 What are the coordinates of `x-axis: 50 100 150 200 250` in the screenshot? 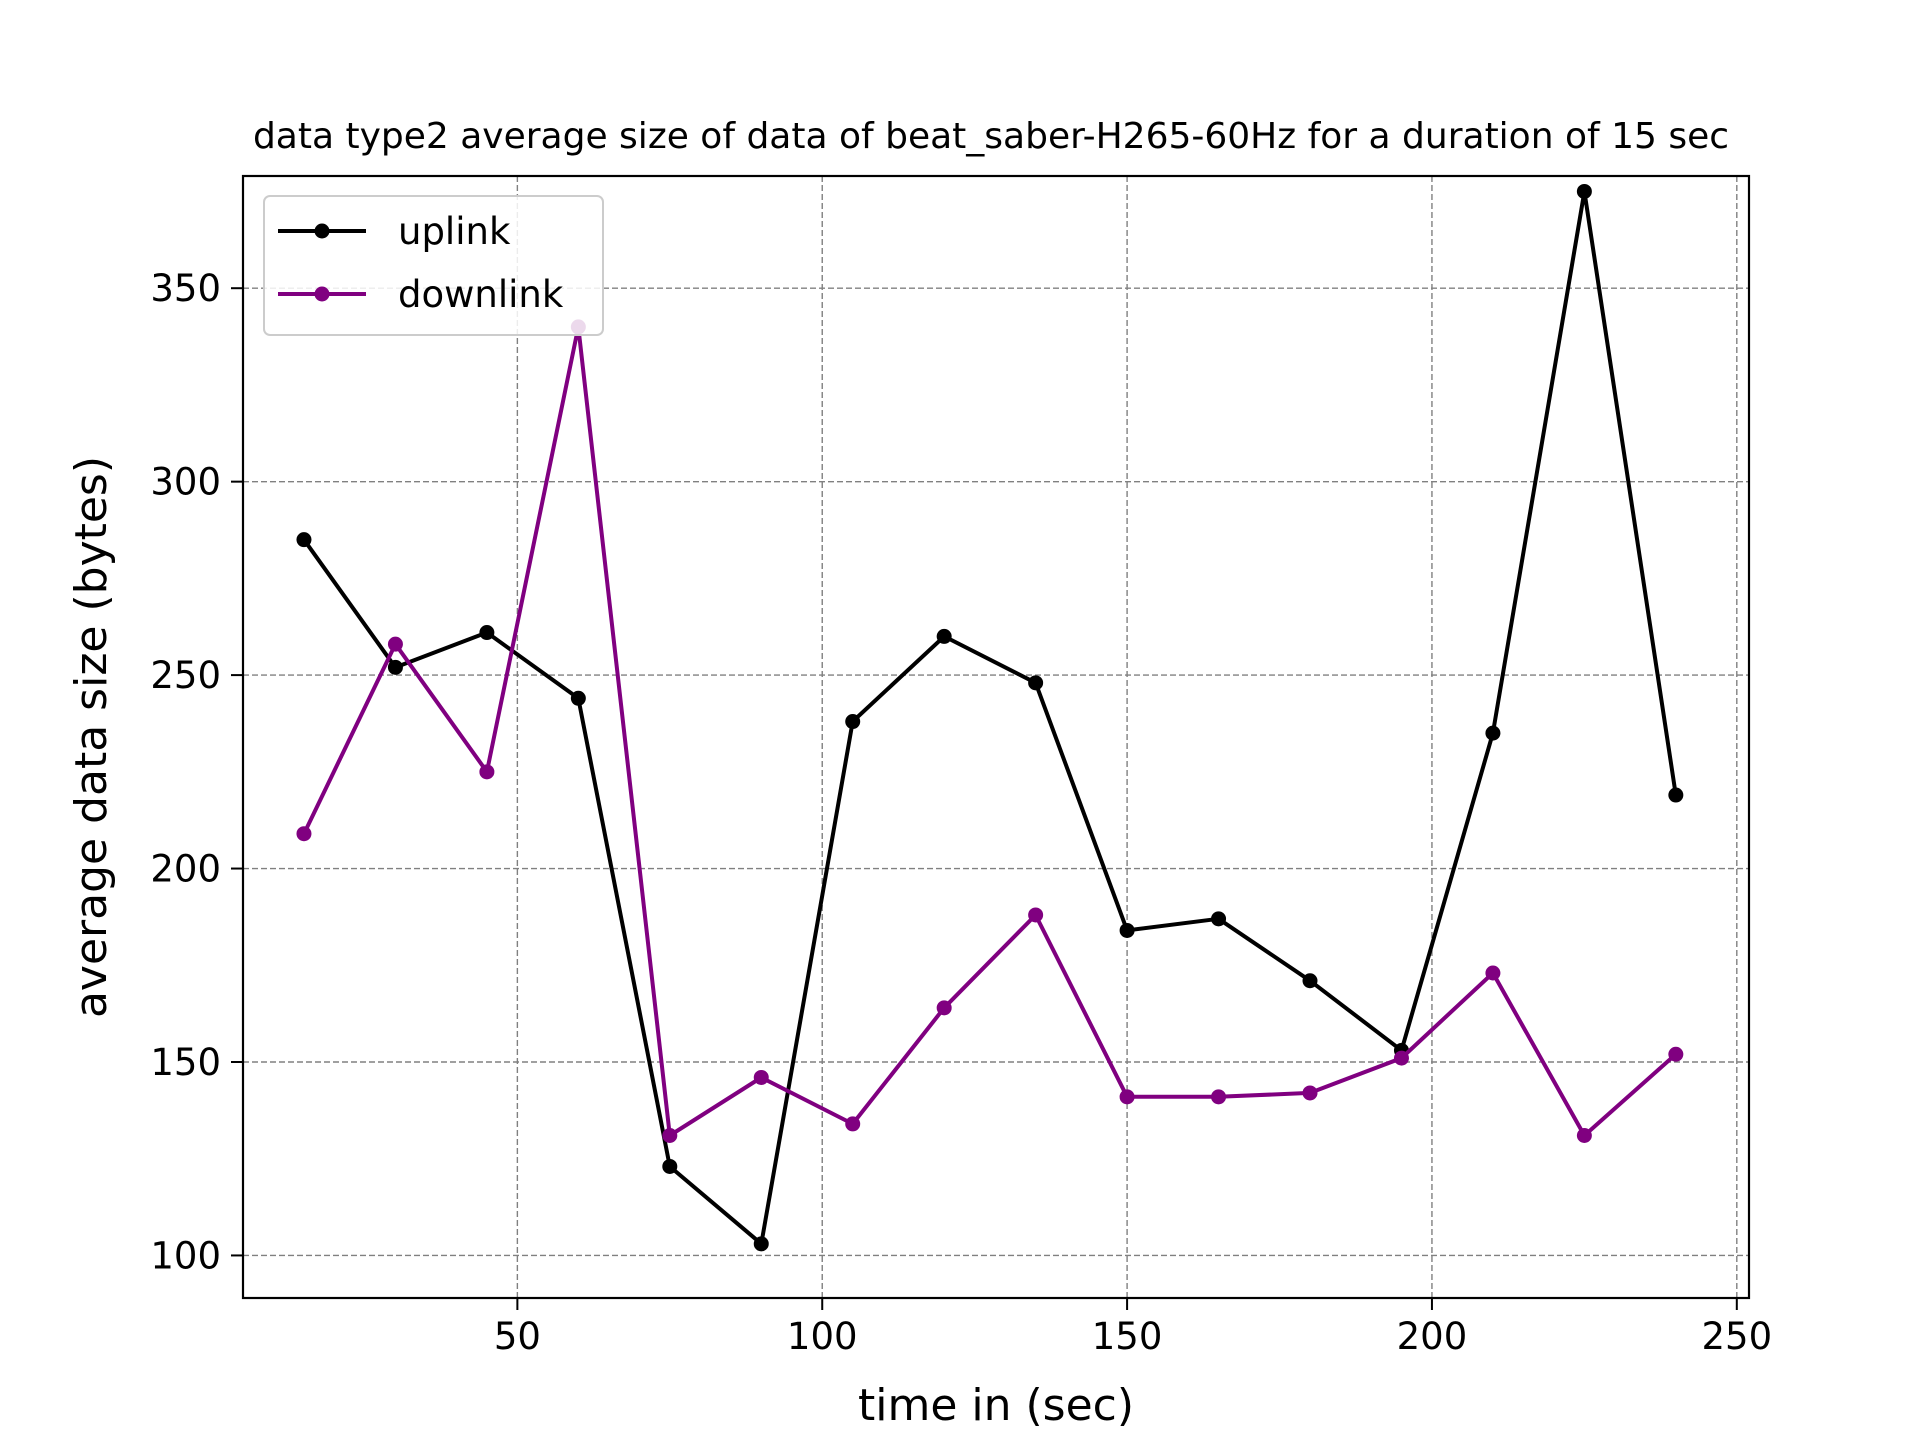 It's located at (1133, 1328).